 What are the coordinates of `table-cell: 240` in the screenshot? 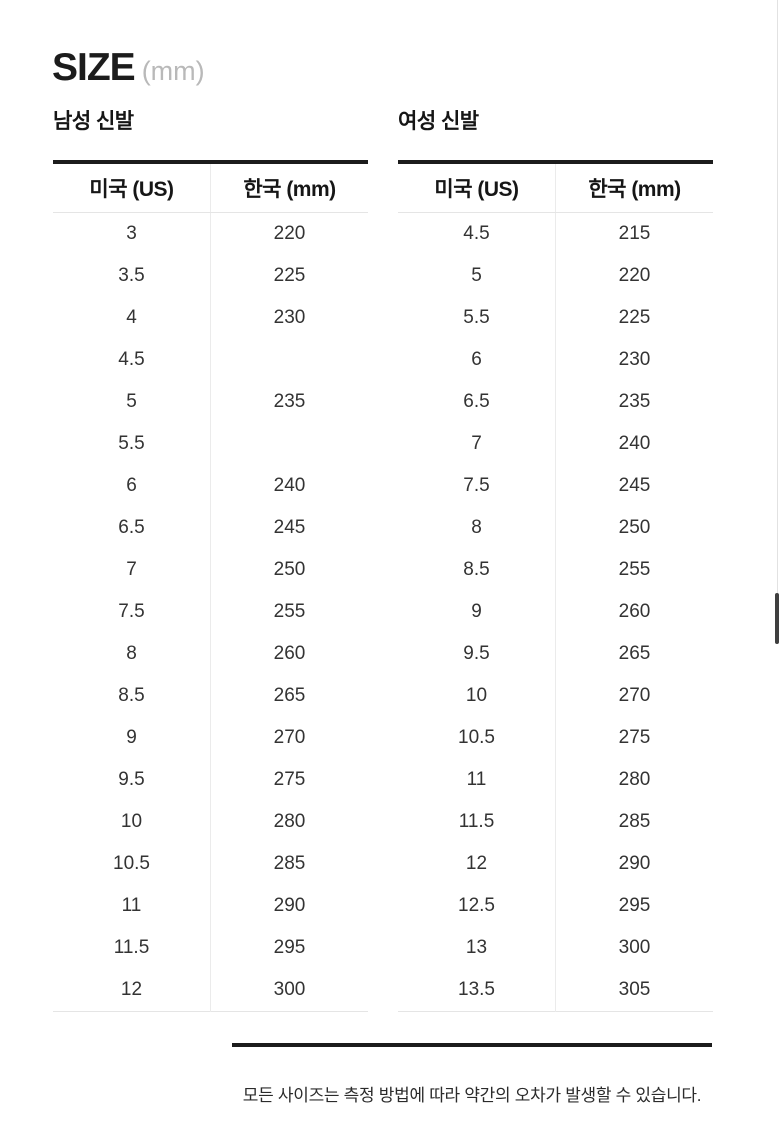 It's located at (634, 443).